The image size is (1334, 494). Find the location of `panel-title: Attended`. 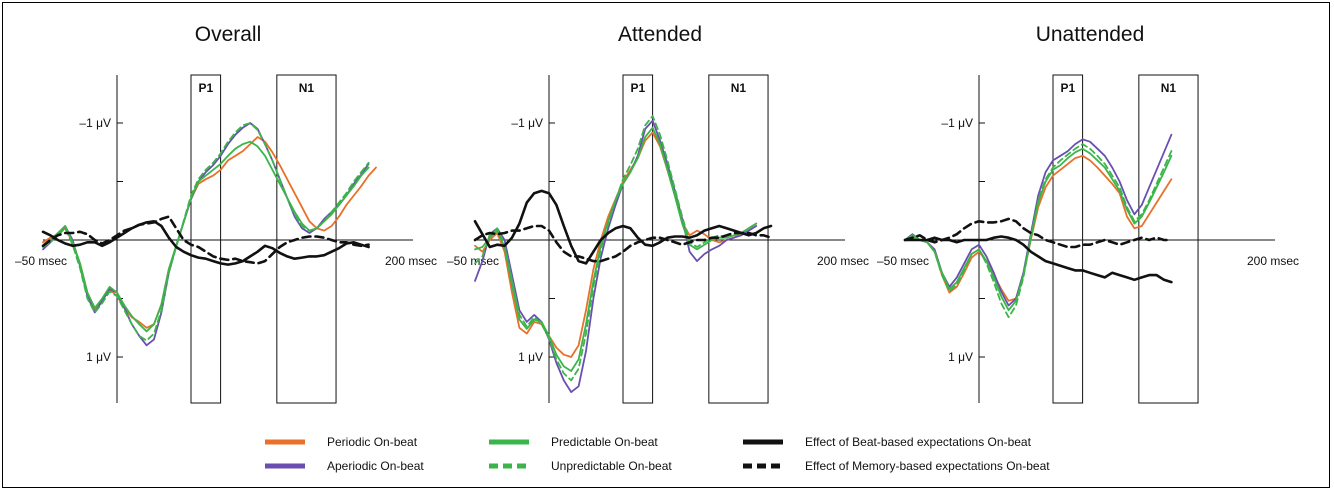

panel-title: Attended is located at coordinates (660, 34).